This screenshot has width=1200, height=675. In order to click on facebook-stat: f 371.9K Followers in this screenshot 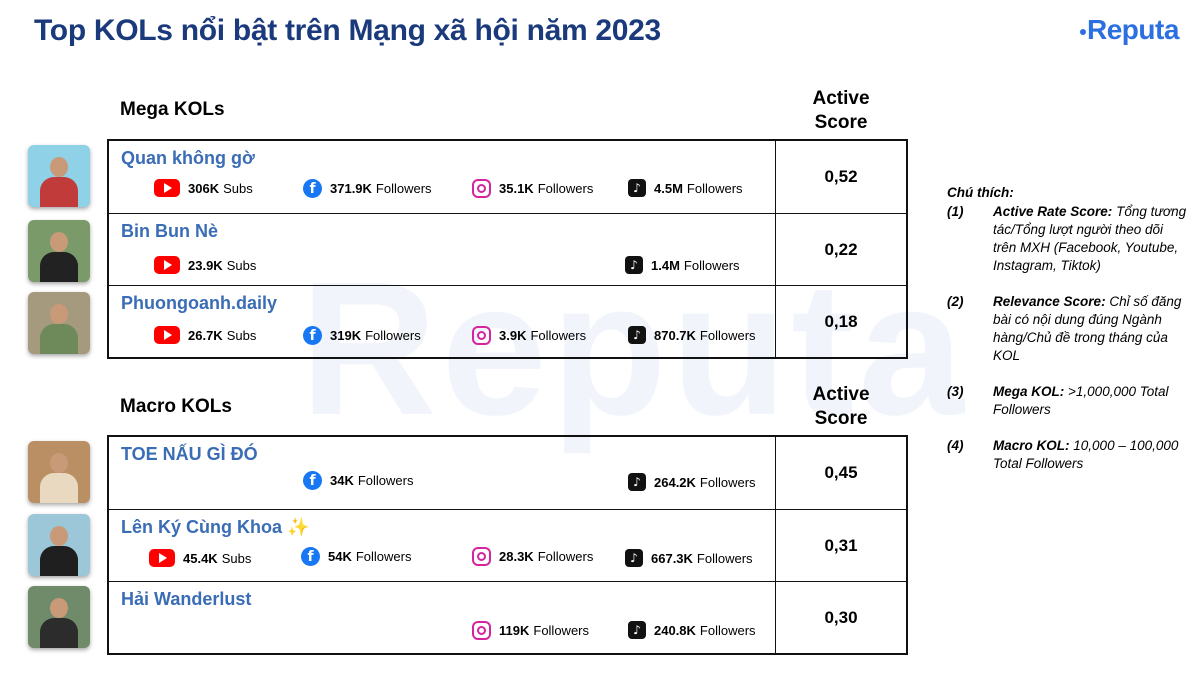, I will do `click(367, 188)`.